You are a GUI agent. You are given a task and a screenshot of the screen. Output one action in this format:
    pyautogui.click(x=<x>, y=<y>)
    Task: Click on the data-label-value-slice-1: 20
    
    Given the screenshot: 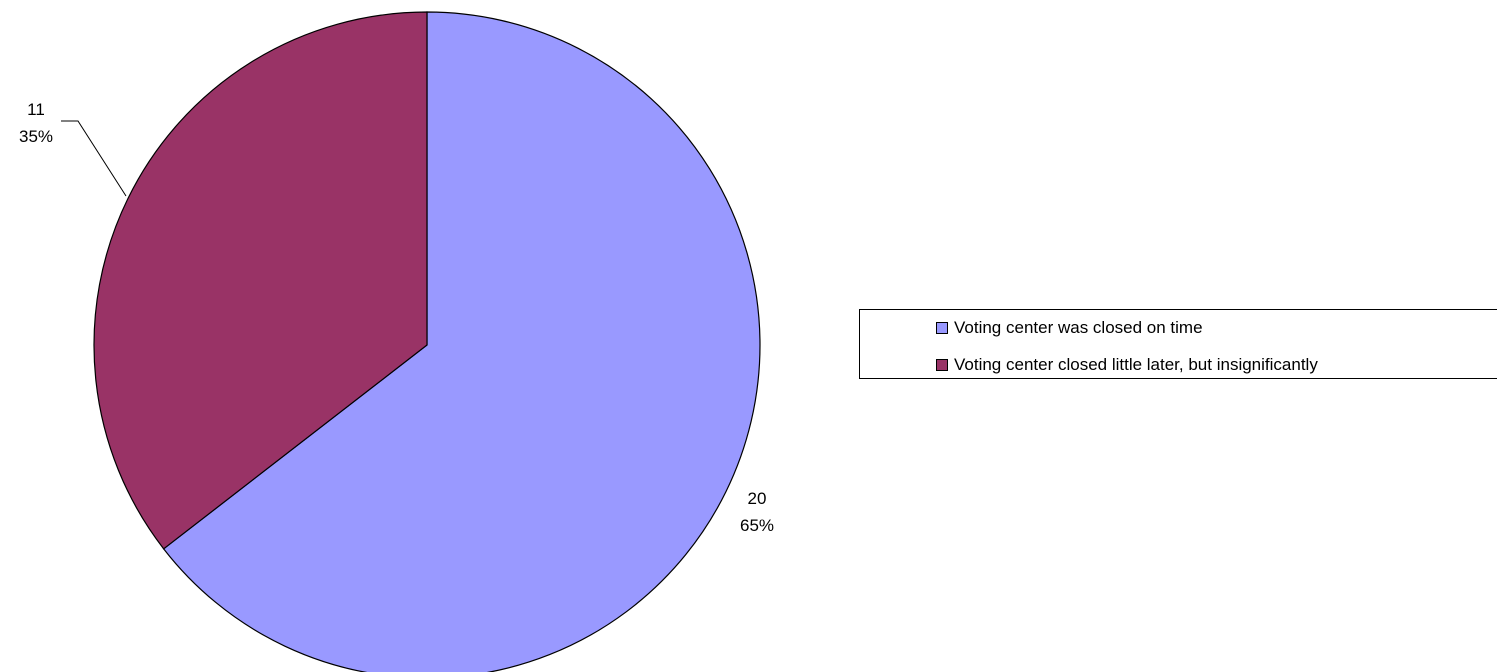 What is the action you would take?
    pyautogui.click(x=757, y=498)
    